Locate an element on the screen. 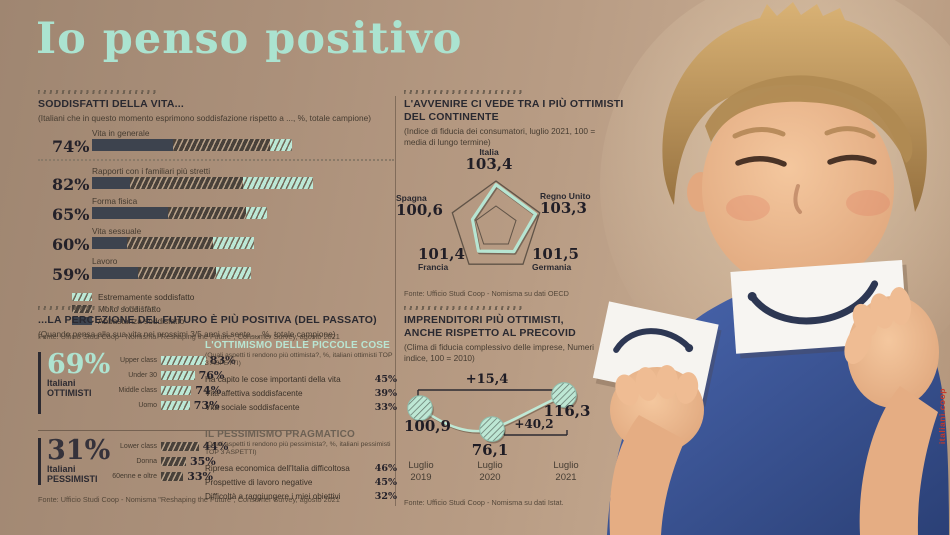  pessimists-label-2: PESSIMISTI is located at coordinates (72, 479).